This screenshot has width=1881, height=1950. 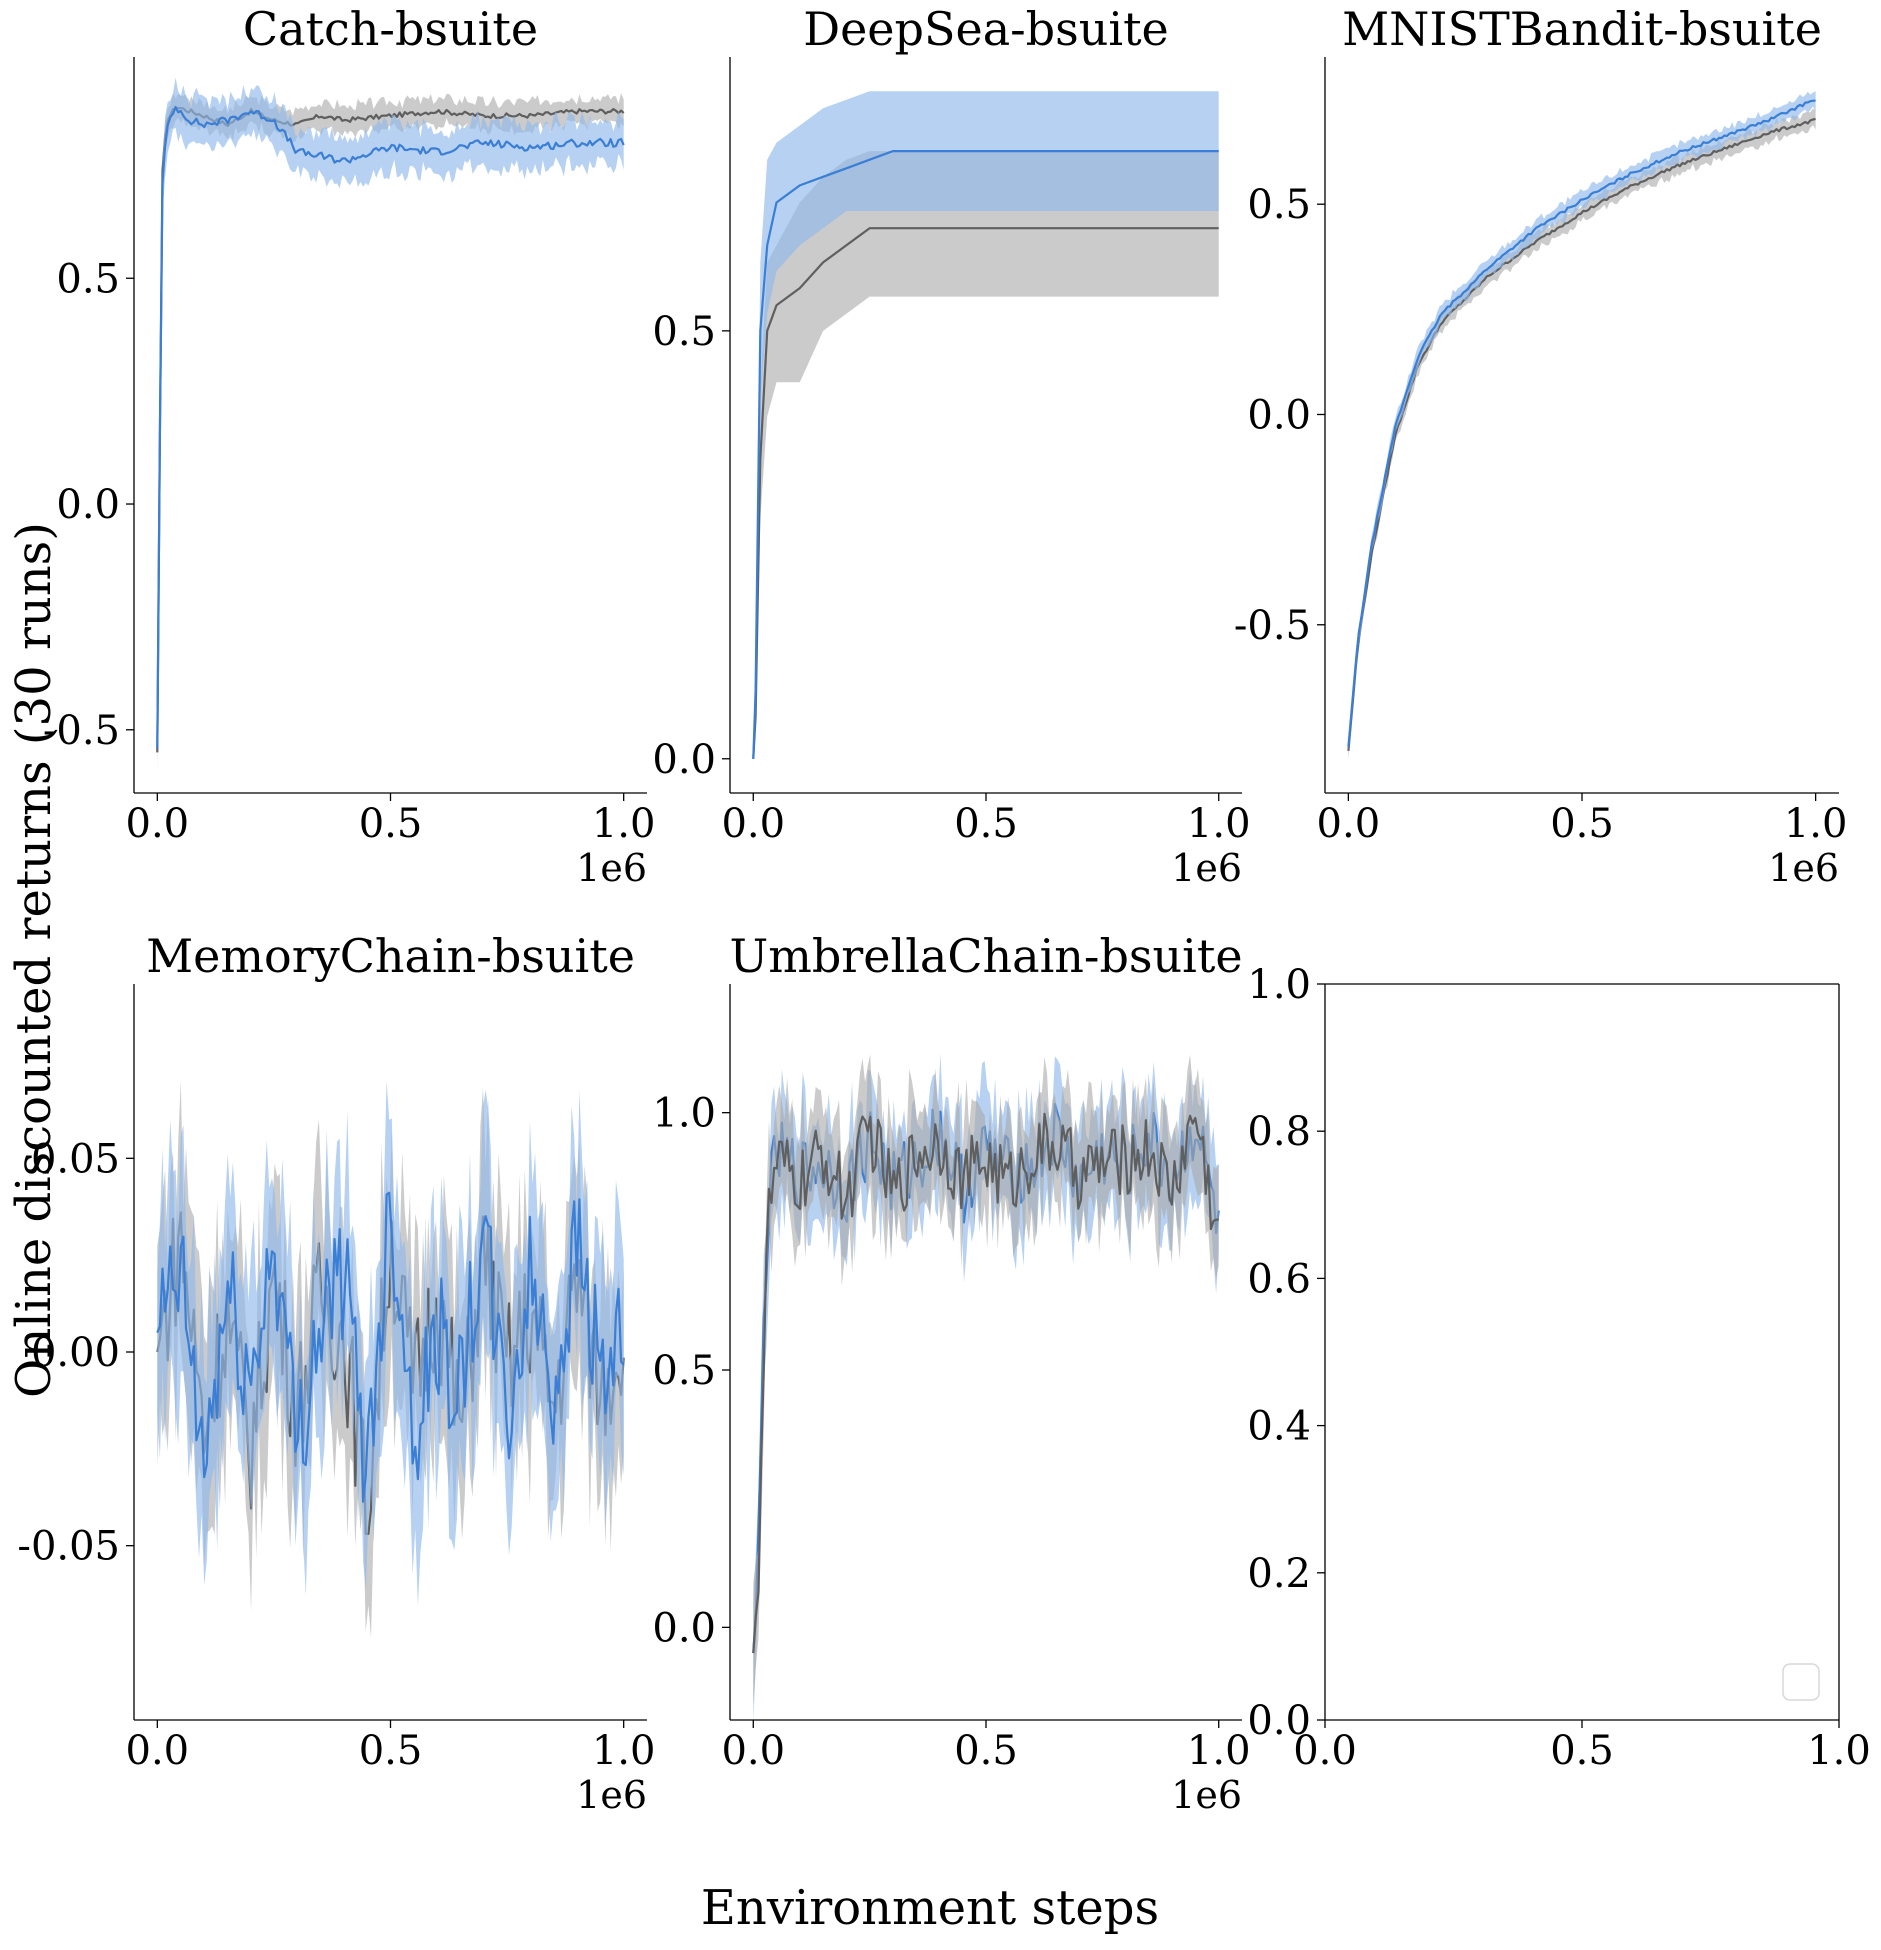 I want to click on subplot-title: DeepSea-bsuite, so click(x=986, y=29).